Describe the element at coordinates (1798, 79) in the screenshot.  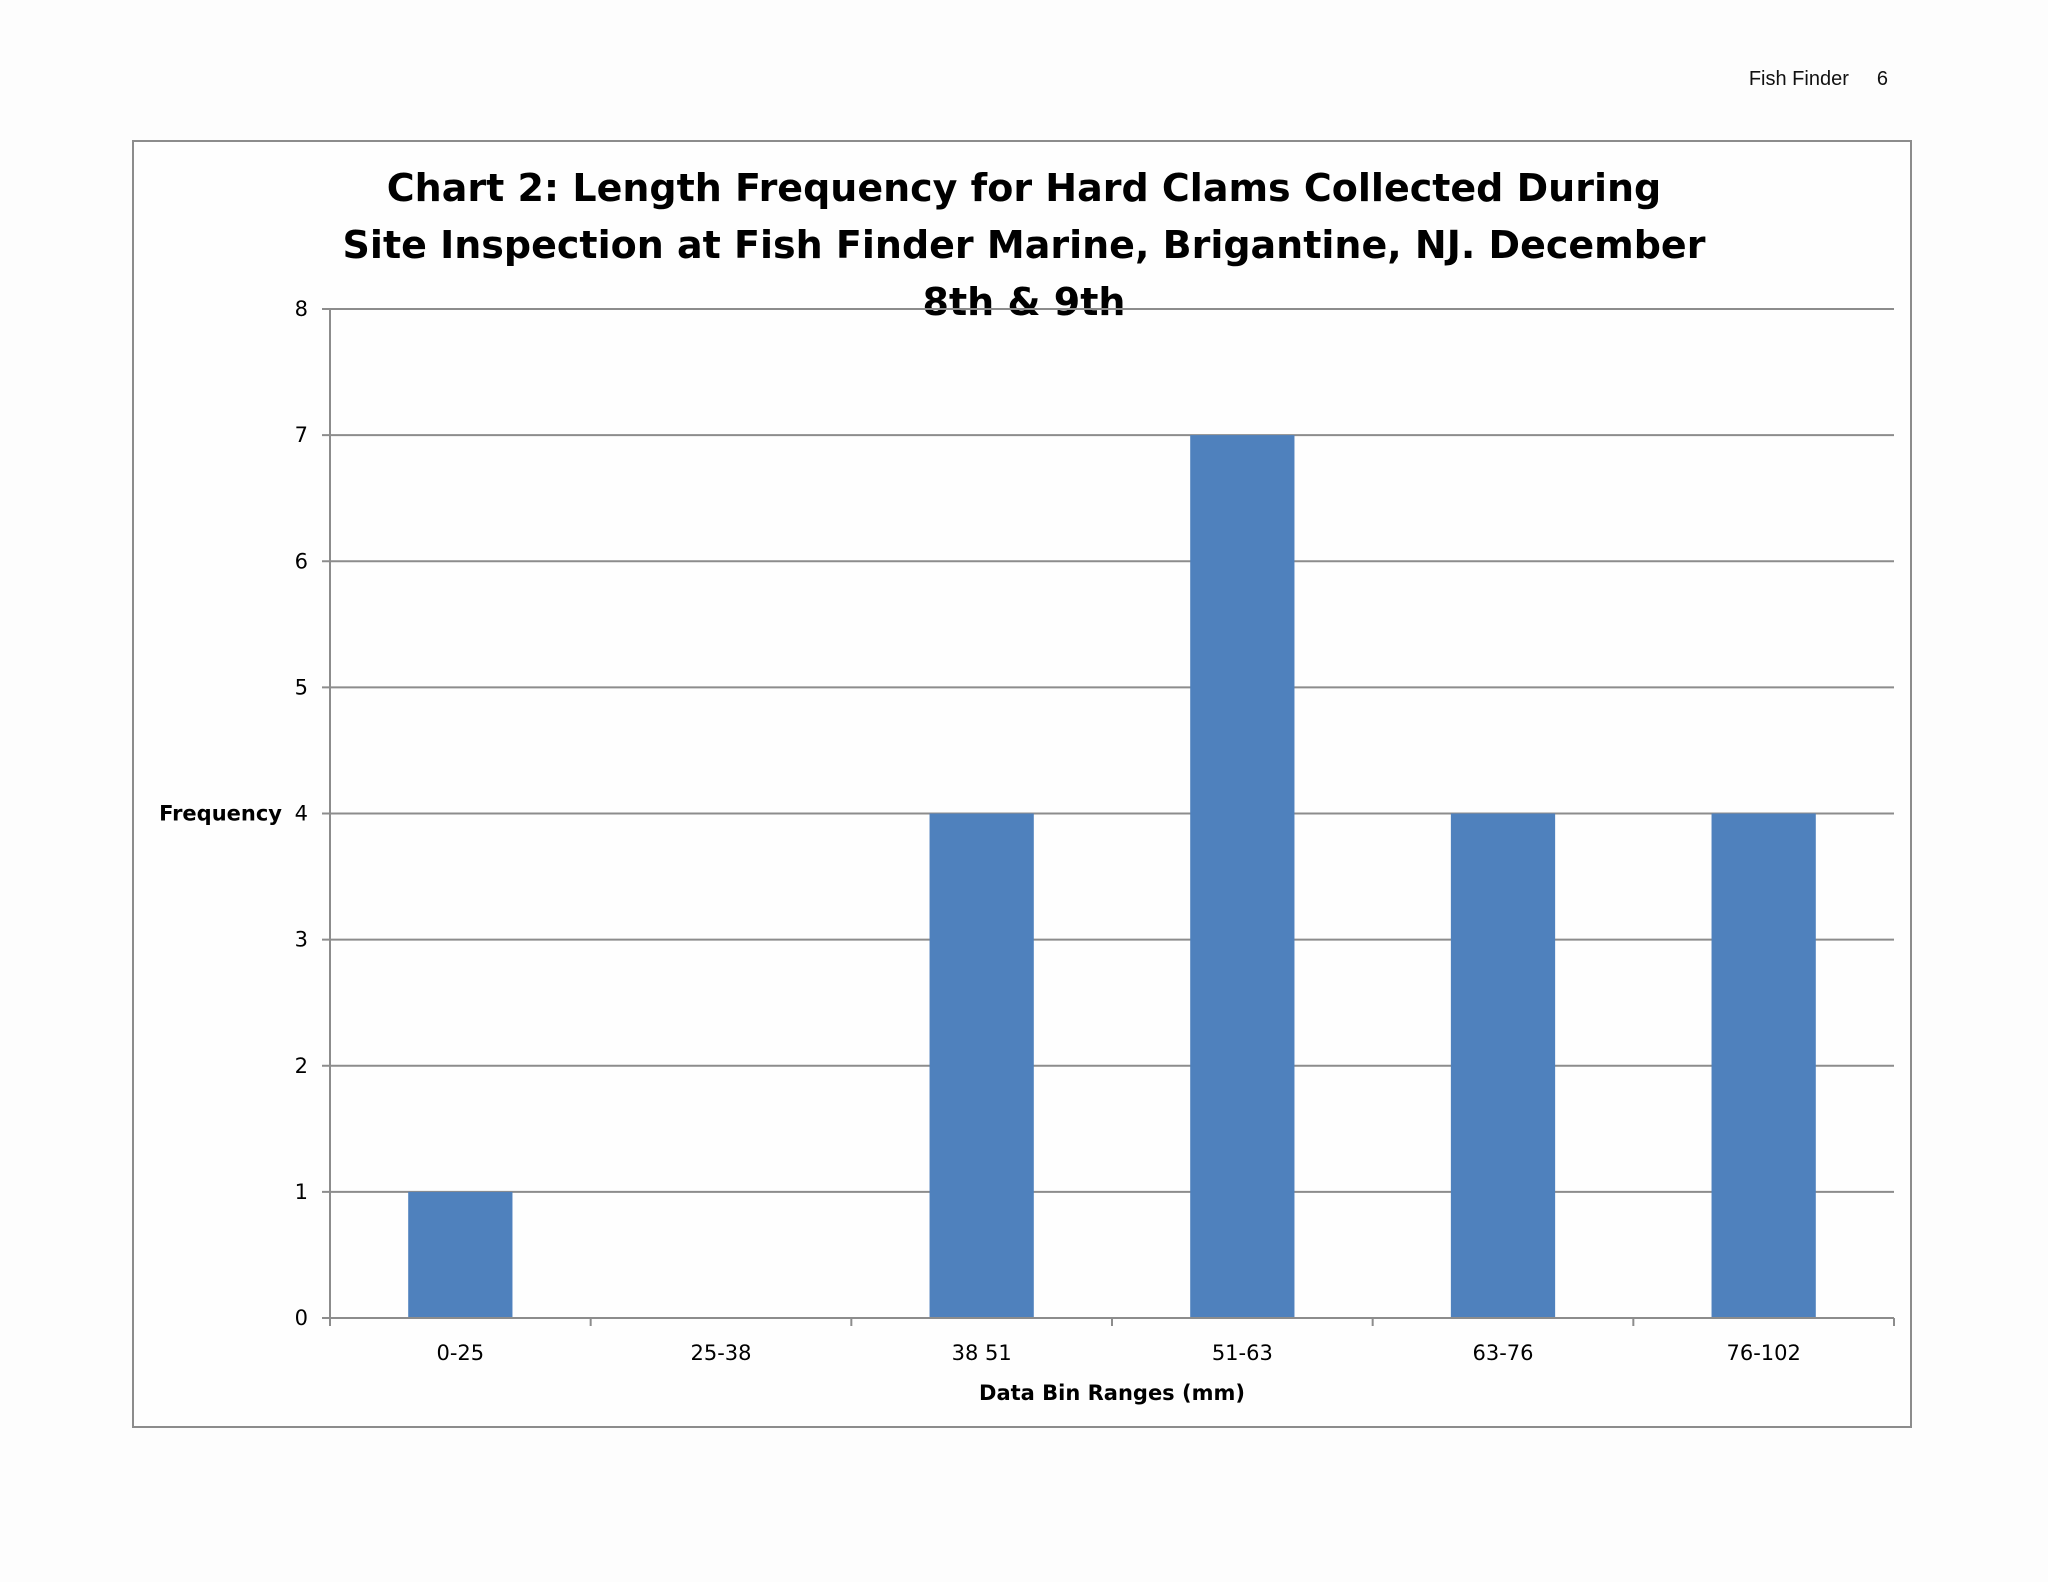
I see `running-title: Fish Finder` at that location.